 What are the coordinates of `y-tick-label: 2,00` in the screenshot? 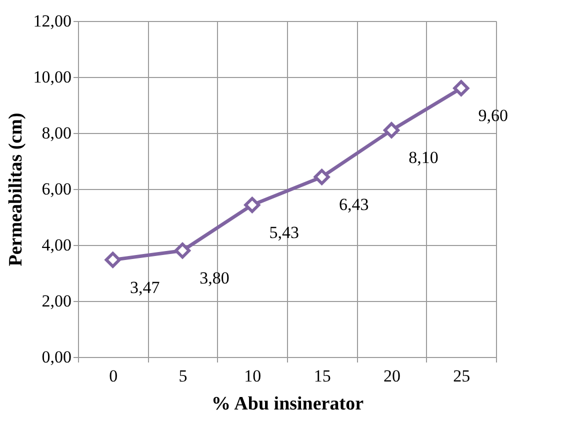 It's located at (57, 301).